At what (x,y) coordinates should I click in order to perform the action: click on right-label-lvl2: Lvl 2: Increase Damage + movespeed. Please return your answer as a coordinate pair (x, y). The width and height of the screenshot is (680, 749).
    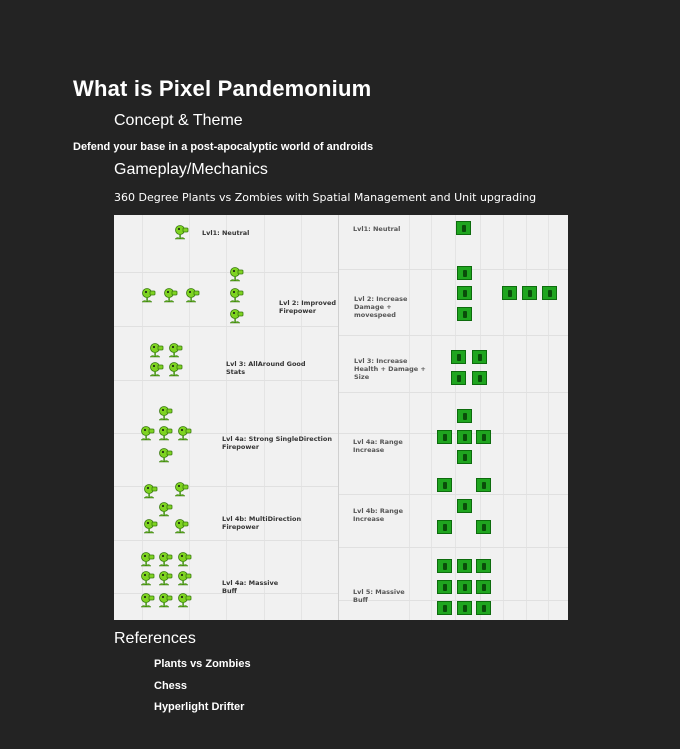
    Looking at the image, I should click on (381, 307).